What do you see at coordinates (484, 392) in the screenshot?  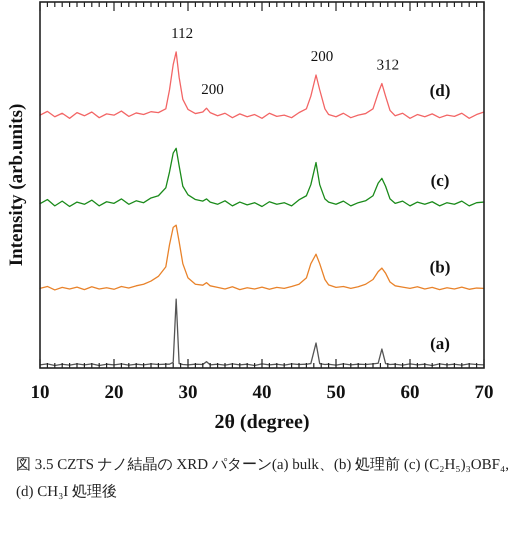 I see `x-tick-label: 70` at bounding box center [484, 392].